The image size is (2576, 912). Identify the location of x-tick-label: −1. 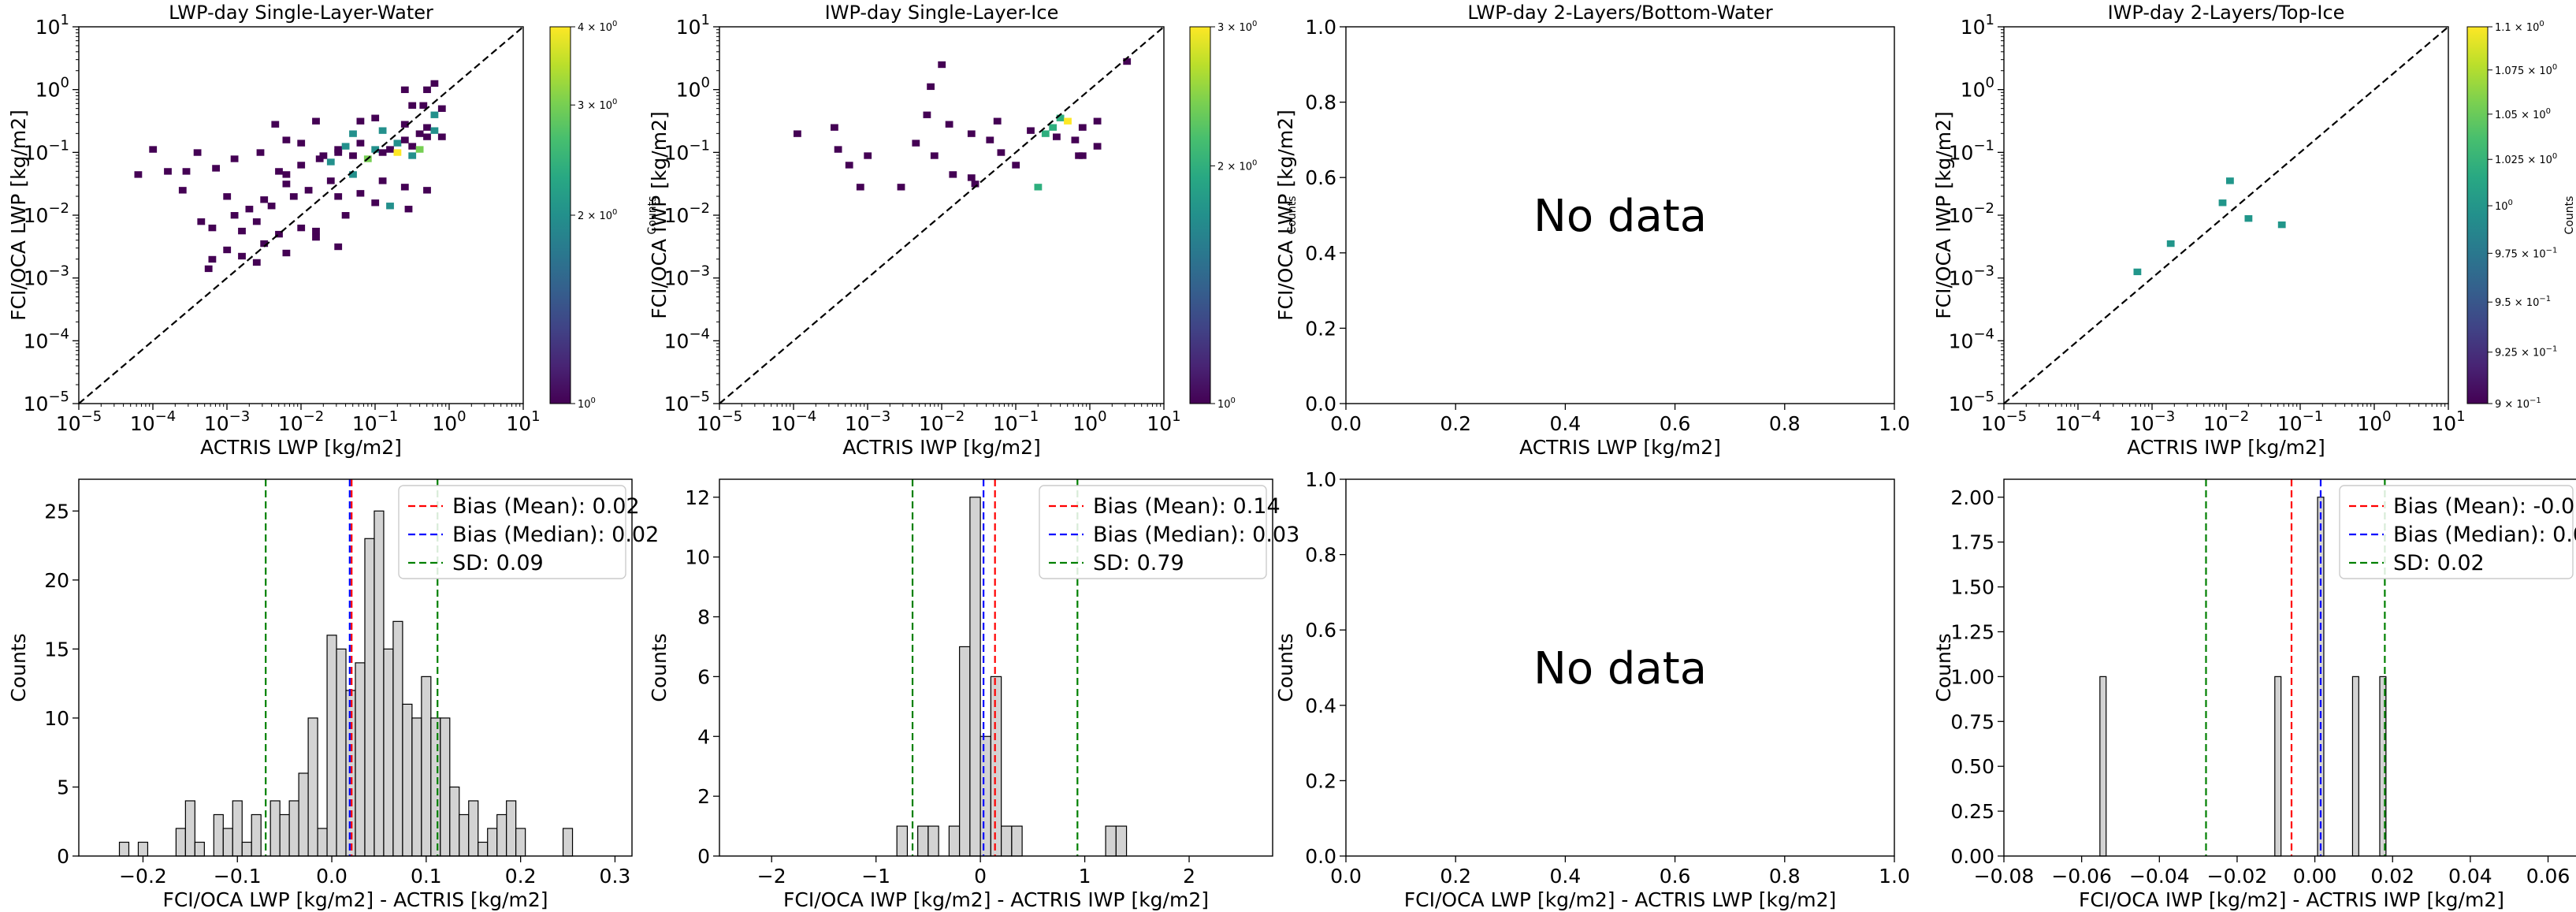
(875, 877).